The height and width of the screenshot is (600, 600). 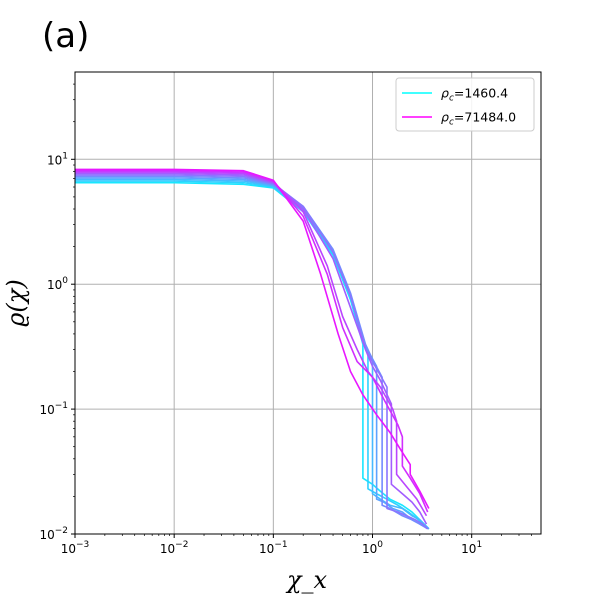 I want to click on y-tick-label: 10⁰, so click(x=57, y=284).